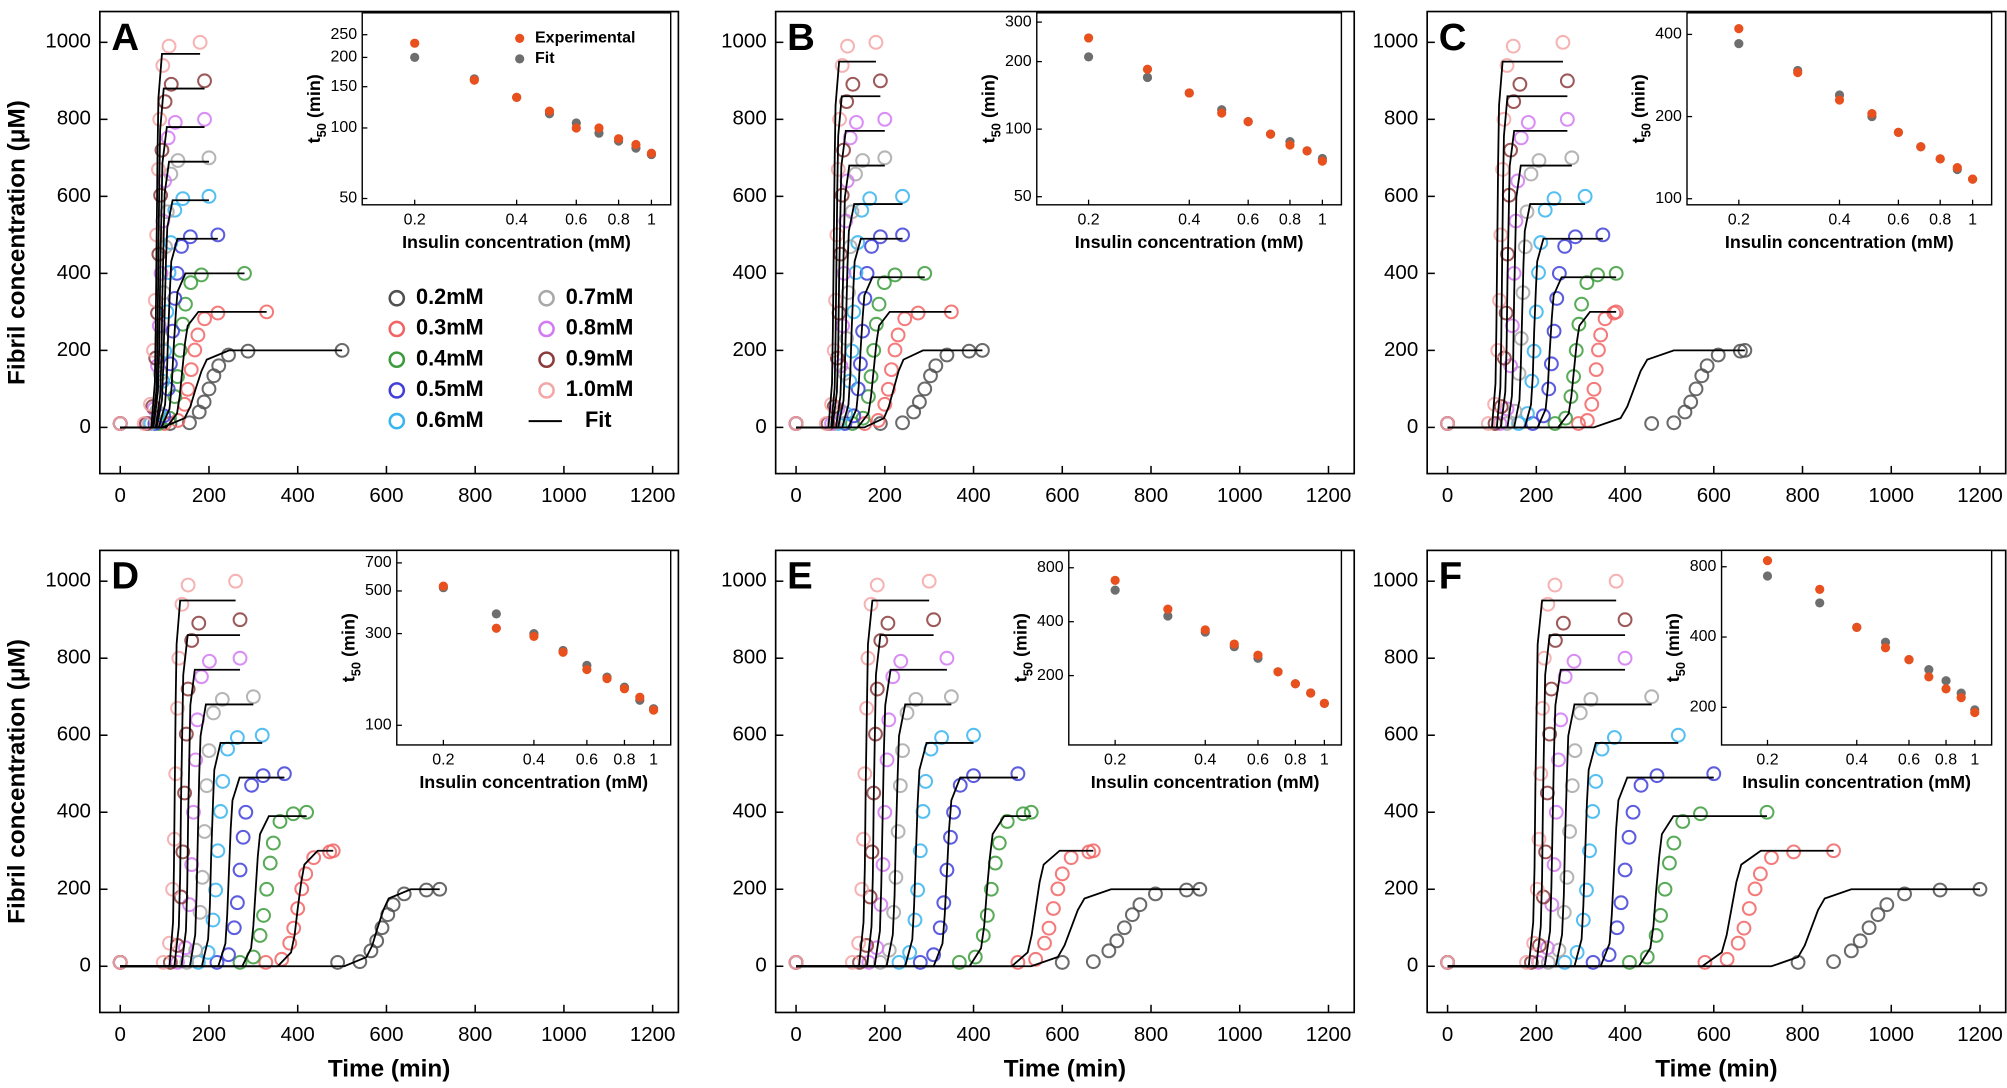 This screenshot has height=1088, width=2007. Describe the element at coordinates (1018, 128) in the screenshot. I see `inset-y-tick-label: 100` at that location.